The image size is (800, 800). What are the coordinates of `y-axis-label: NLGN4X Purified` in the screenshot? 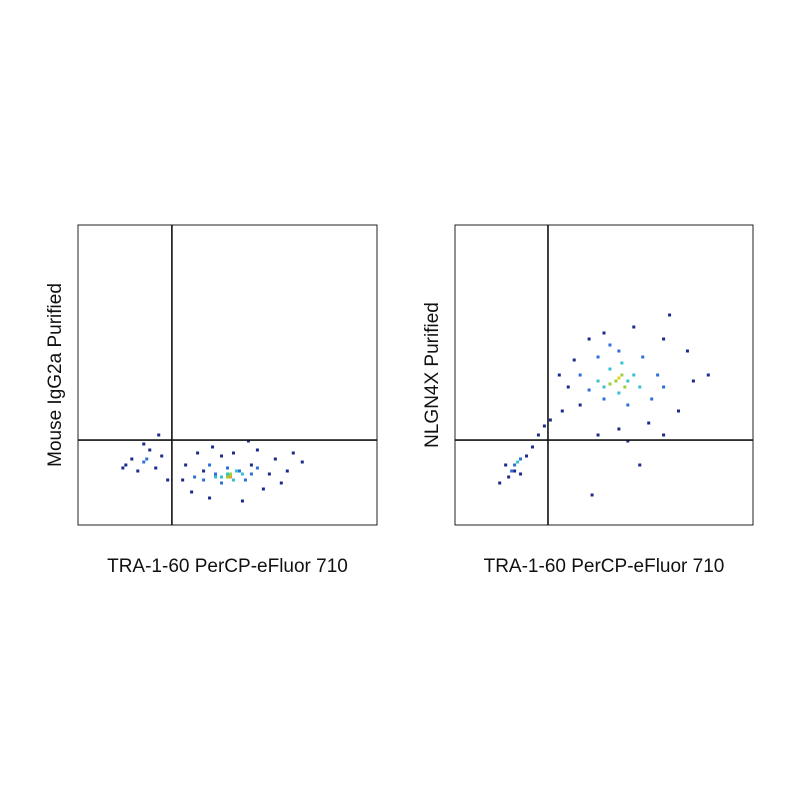 It's located at (432, 375).